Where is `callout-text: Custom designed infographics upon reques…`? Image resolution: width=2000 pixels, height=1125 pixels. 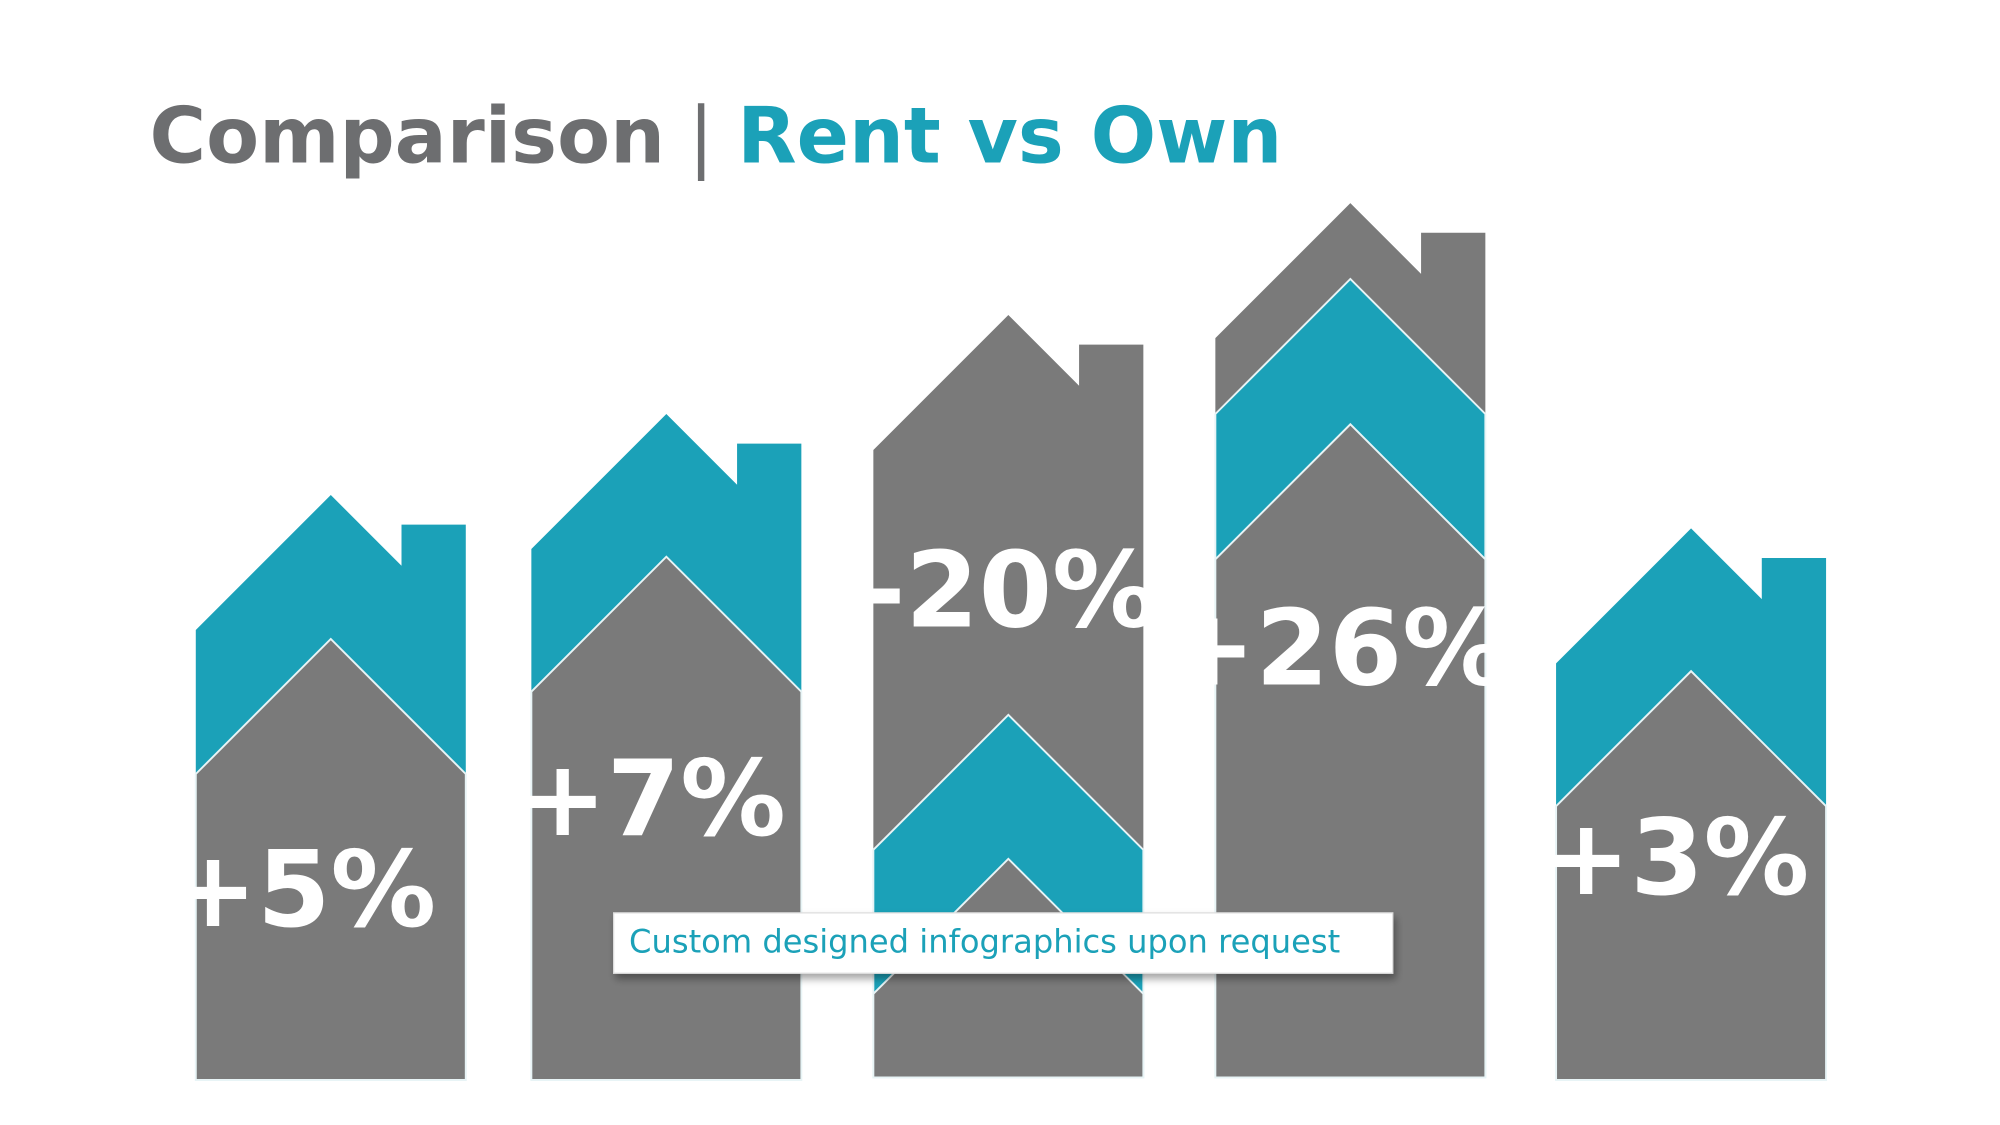
callout-text: Custom designed infographics upon reques… is located at coordinates (984, 942).